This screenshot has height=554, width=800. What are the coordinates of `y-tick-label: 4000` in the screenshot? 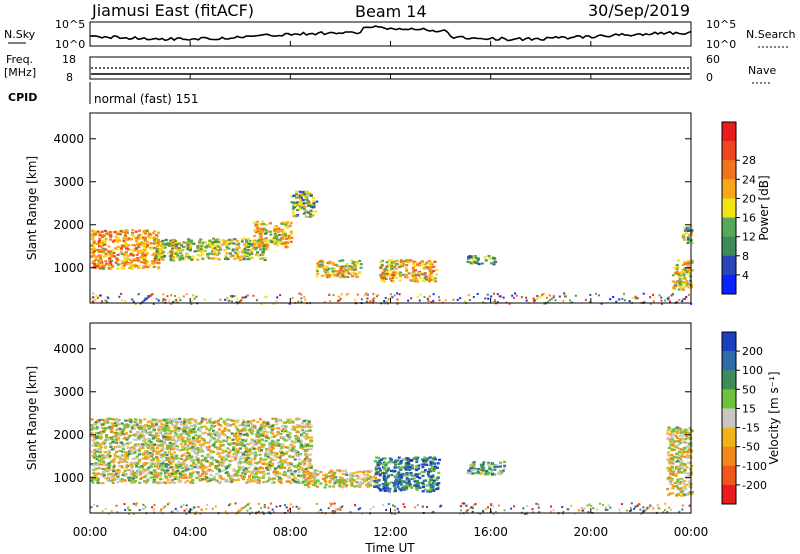 It's located at (68, 349).